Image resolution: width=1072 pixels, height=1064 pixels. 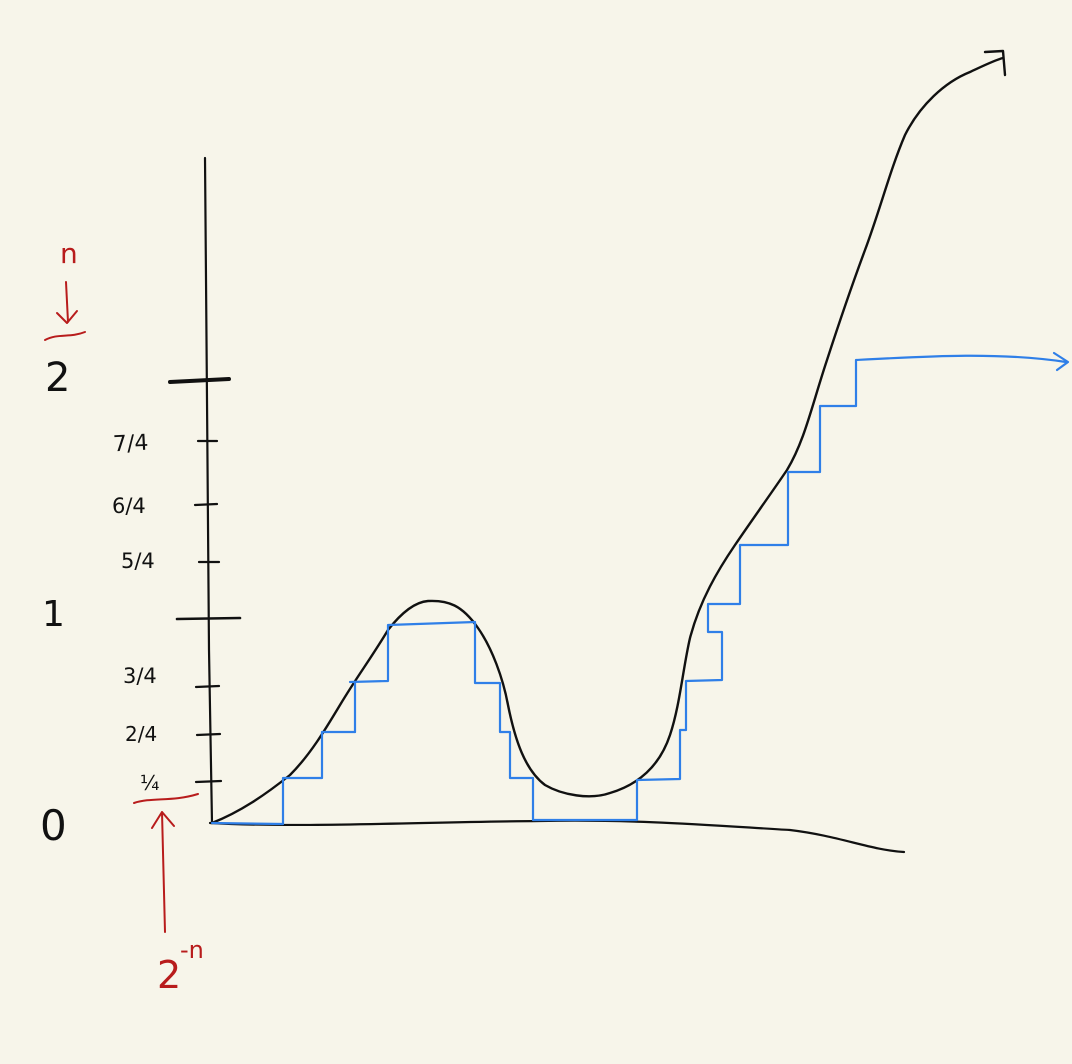 I want to click on tick-label-three-quarters: 3/4, so click(x=140, y=676).